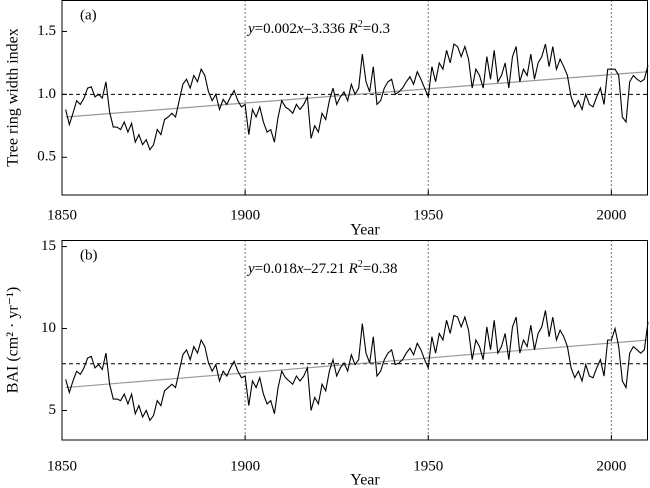 Image resolution: width=650 pixels, height=488 pixels. What do you see at coordinates (326, 269) in the screenshot?
I see `equation-part: –27.21` at bounding box center [326, 269].